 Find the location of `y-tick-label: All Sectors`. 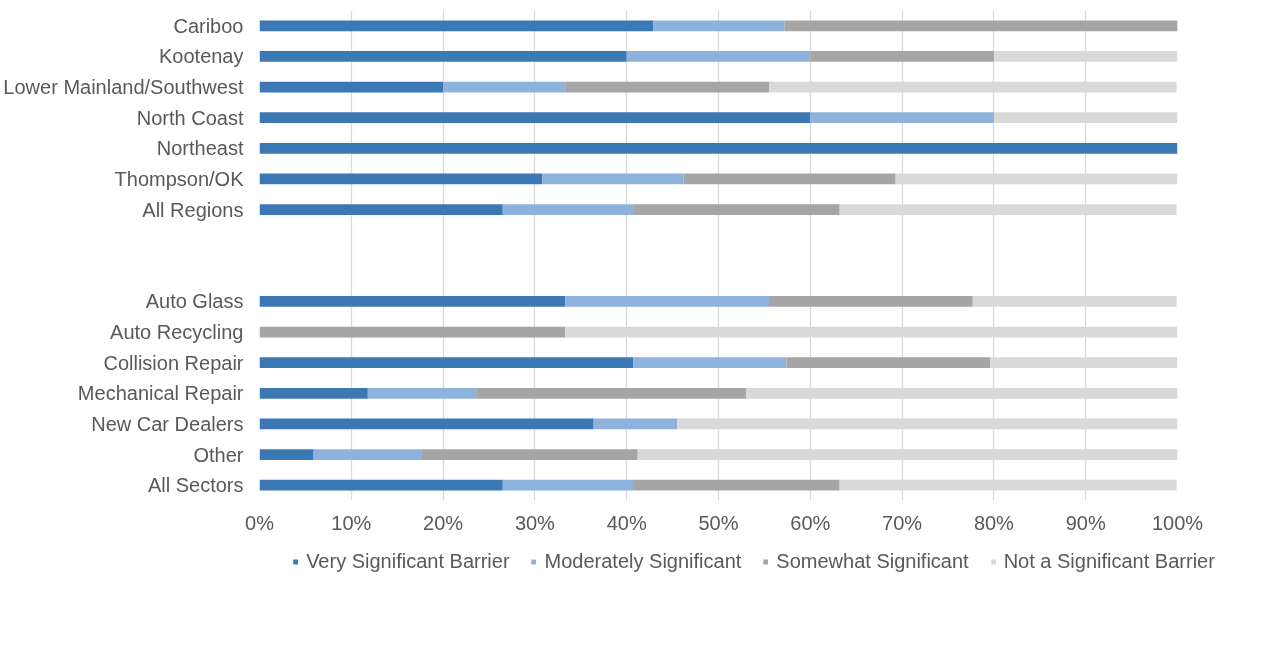

y-tick-label: All Sectors is located at coordinates (195, 485).